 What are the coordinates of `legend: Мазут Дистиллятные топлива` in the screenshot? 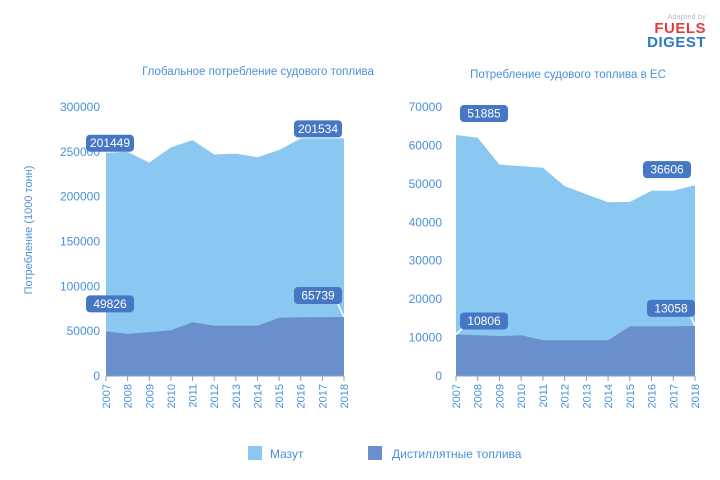 It's located at (385, 453).